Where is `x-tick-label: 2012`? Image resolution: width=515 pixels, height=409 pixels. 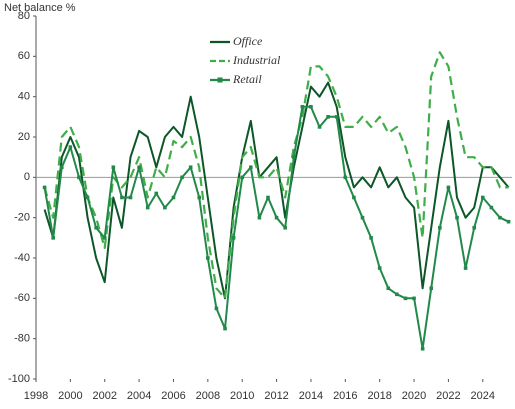 x-tick-label: 2012 is located at coordinates (276, 396).